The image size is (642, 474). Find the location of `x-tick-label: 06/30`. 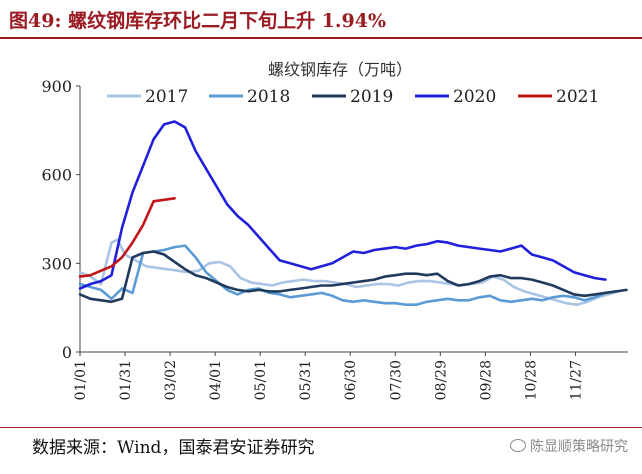

x-tick-label: 06/30 is located at coordinates (351, 380).